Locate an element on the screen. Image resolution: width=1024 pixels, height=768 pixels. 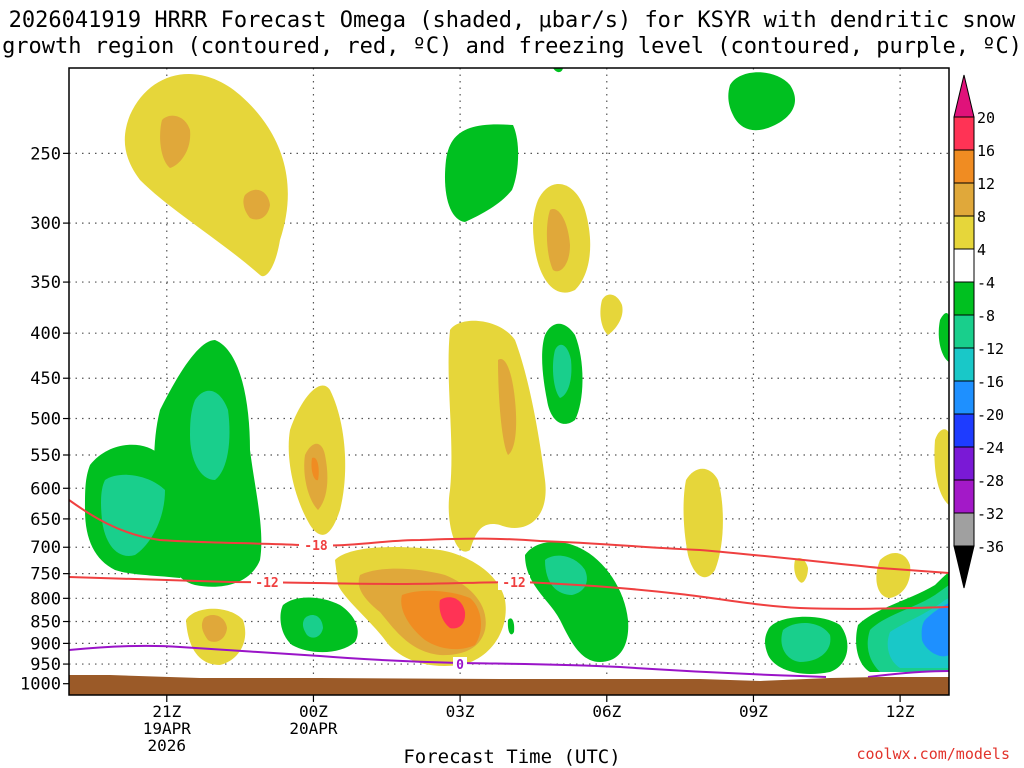
x-tick-label: 00Z is located at coordinates (313, 711).